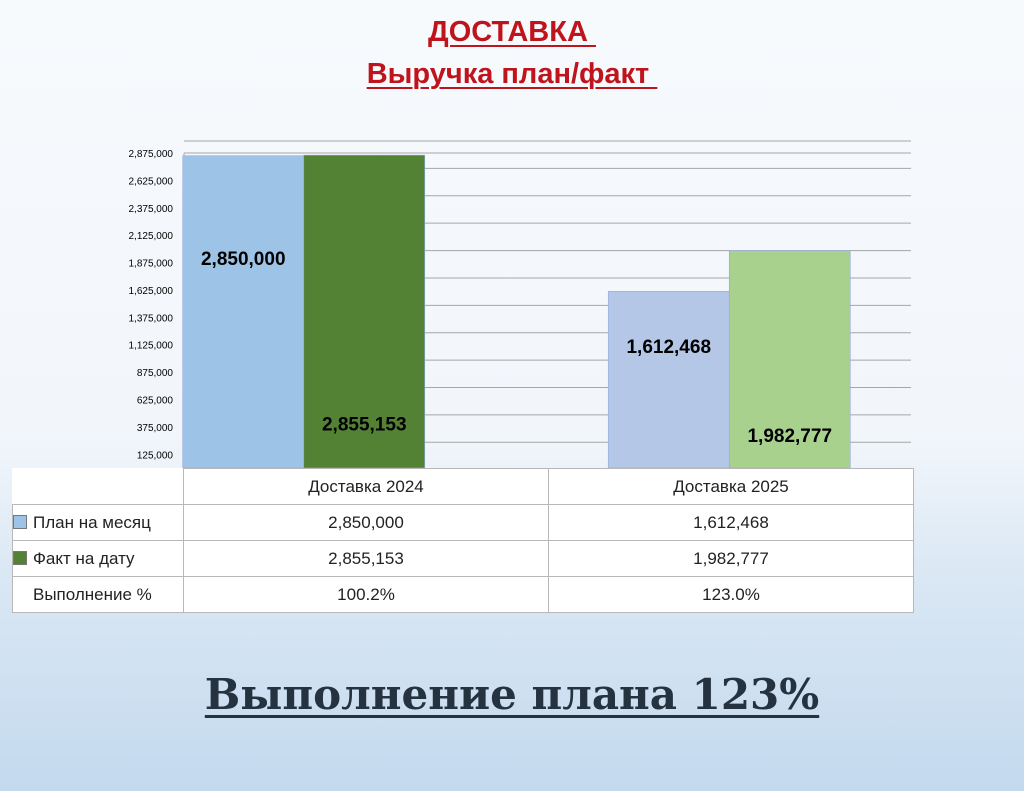  I want to click on y-tick-label: 1,125,000, so click(151, 346).